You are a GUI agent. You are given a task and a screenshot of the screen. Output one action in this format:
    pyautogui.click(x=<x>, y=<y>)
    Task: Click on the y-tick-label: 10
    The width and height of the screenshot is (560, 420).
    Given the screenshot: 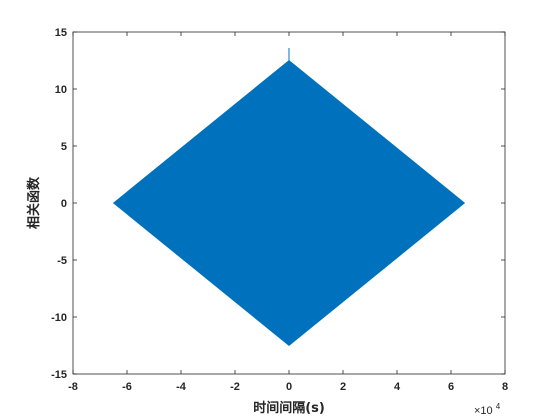 What is the action you would take?
    pyautogui.click(x=61, y=90)
    